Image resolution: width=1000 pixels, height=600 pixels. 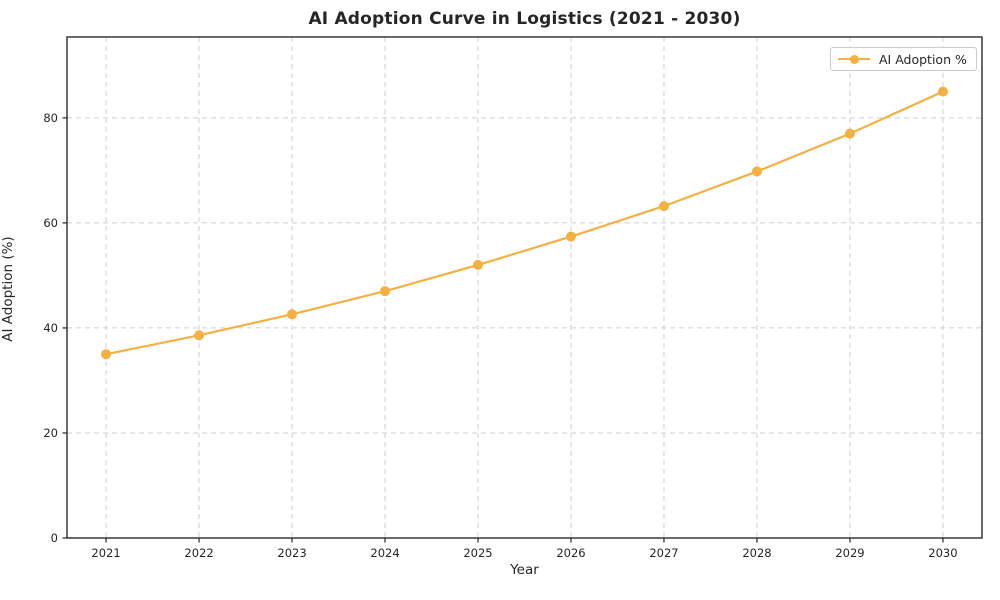 What do you see at coordinates (8, 289) in the screenshot?
I see `y-axis-label: AI Adoption (%)` at bounding box center [8, 289].